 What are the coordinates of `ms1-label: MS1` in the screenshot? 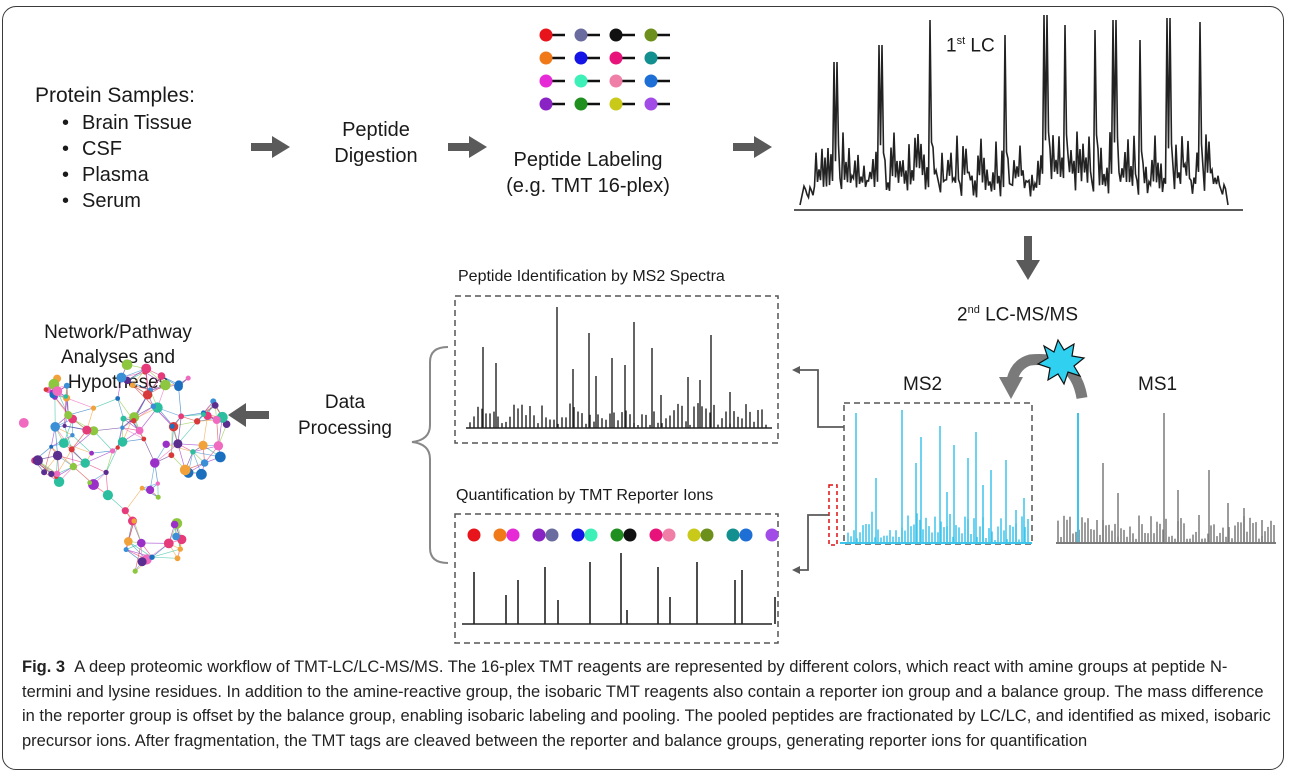 It's located at (1158, 384).